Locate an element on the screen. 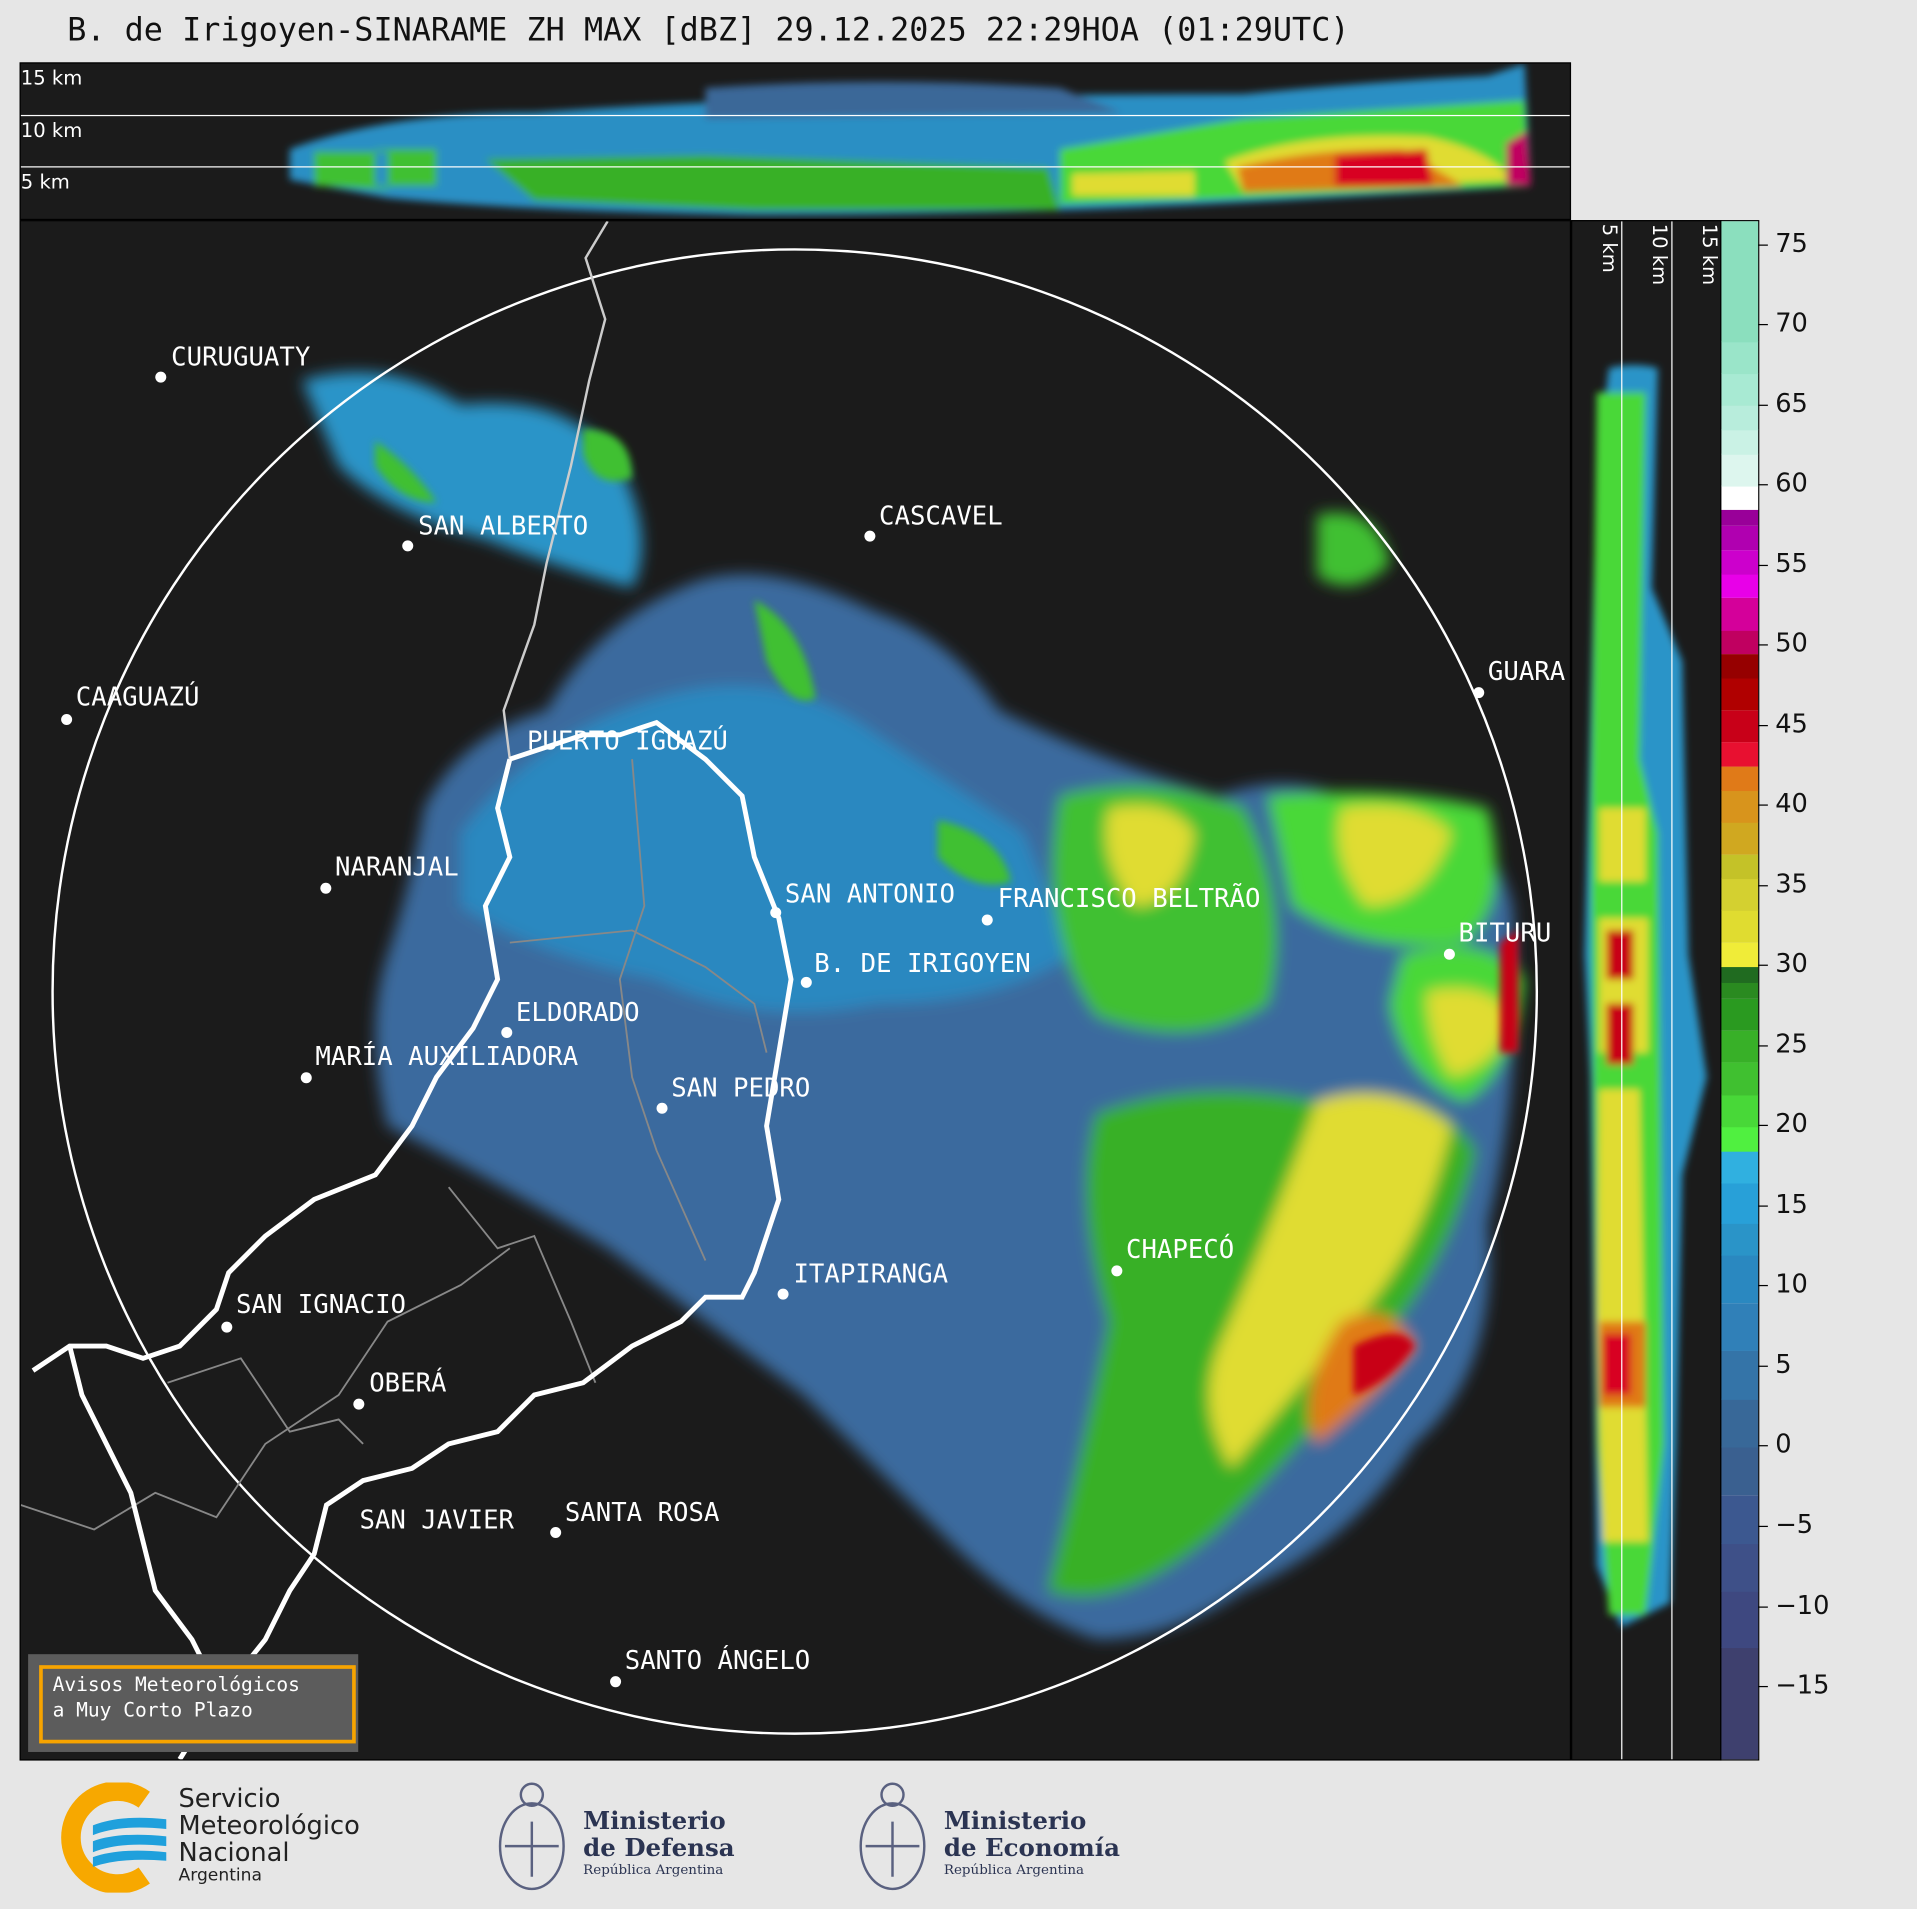 The image size is (1917, 1909). defensa-line-3: República Argentina is located at coordinates (653, 1870).